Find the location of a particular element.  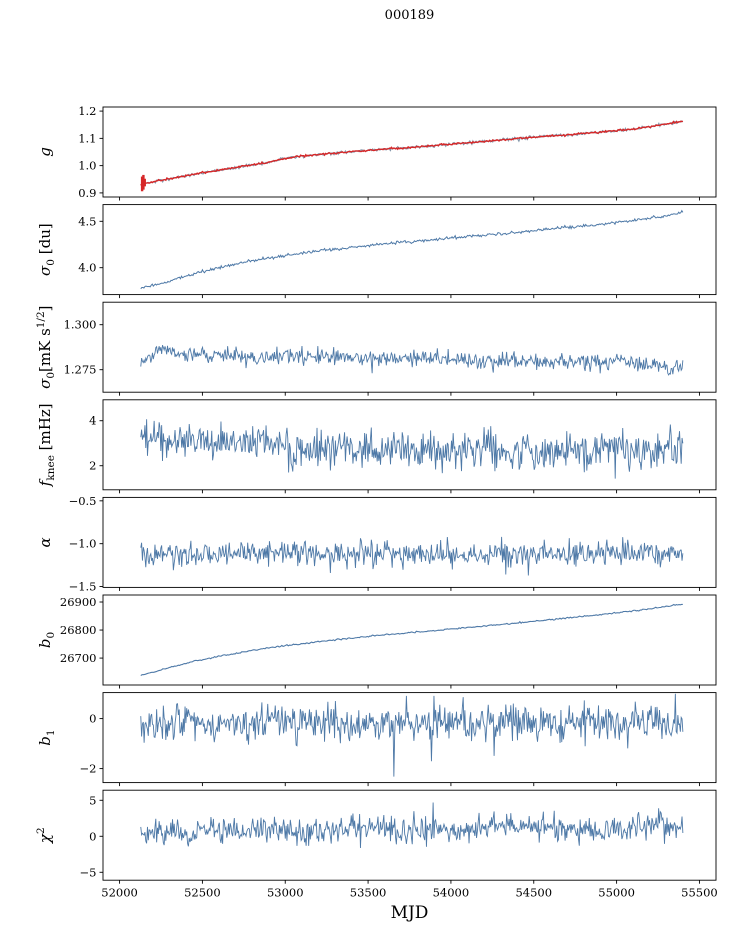

panel-b1-ylabel: b1 is located at coordinates (46, 737).